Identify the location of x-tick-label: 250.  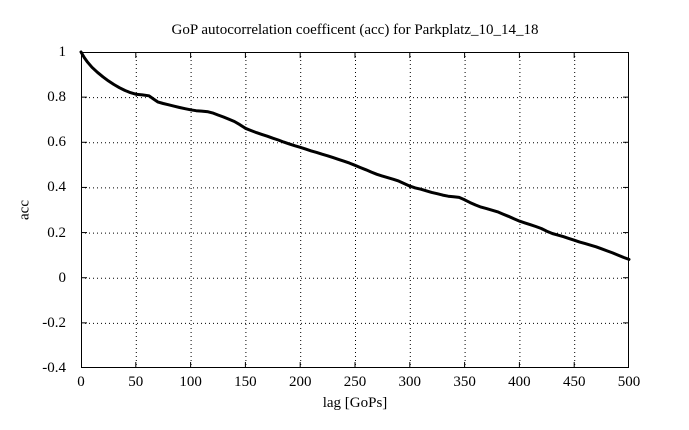
(355, 382).